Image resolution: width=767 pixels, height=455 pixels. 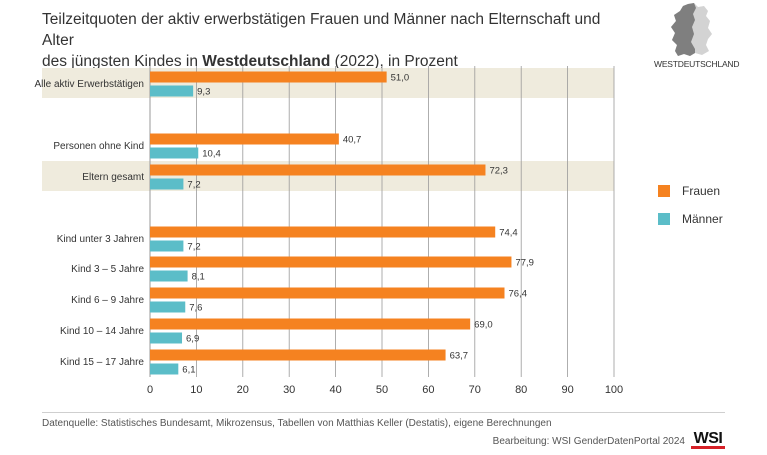 I want to click on category-label: Kind 3 – 5 Jahre, so click(x=107, y=269).